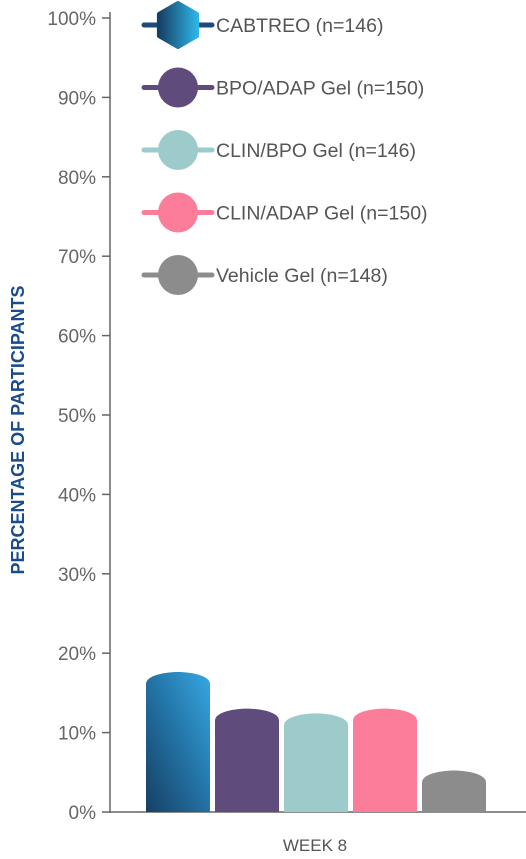  What do you see at coordinates (77, 337) in the screenshot?
I see `y-tick-label: 60%` at bounding box center [77, 337].